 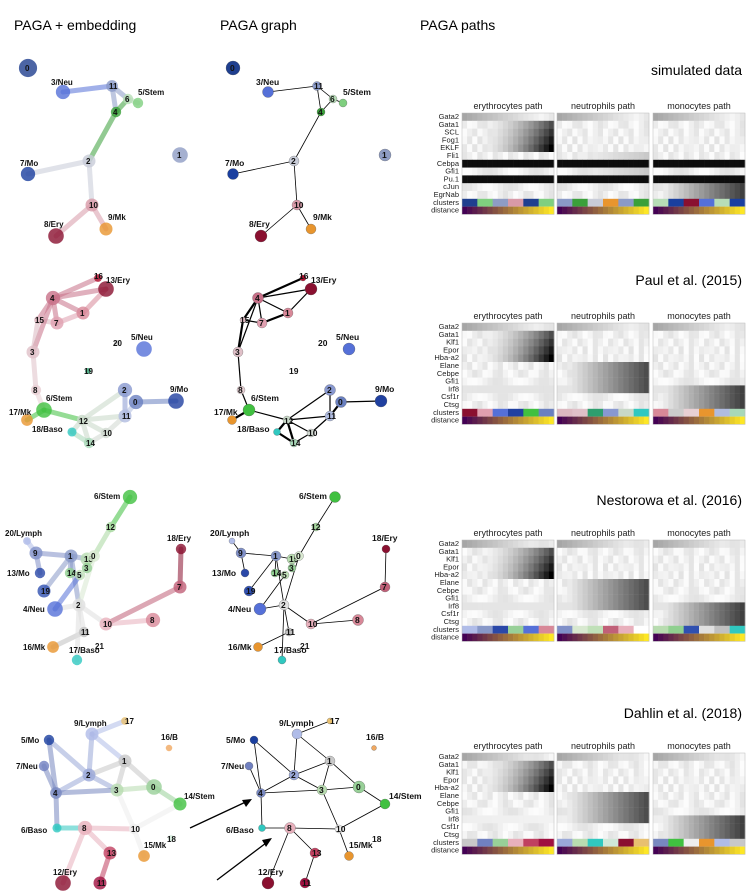 I want to click on dataset-title-dahlin: Dahlin et al. (2018), so click(x=682, y=713).